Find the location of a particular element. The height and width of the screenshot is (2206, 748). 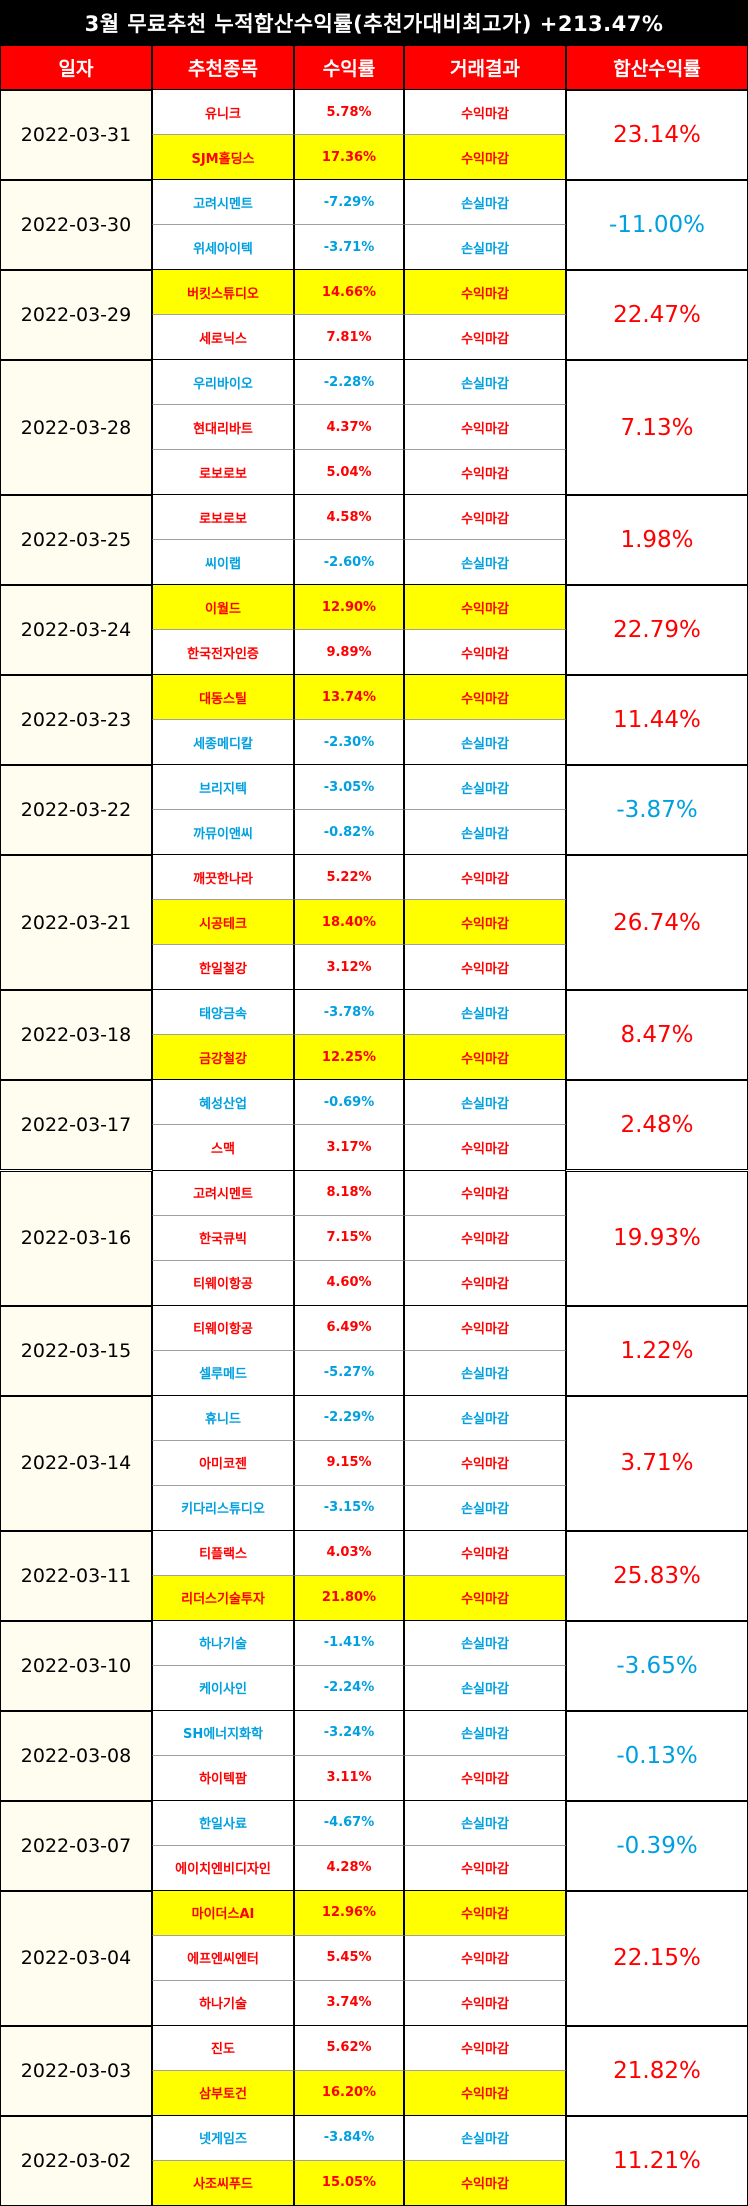

stock-name: 로보로보 is located at coordinates (223, 473).